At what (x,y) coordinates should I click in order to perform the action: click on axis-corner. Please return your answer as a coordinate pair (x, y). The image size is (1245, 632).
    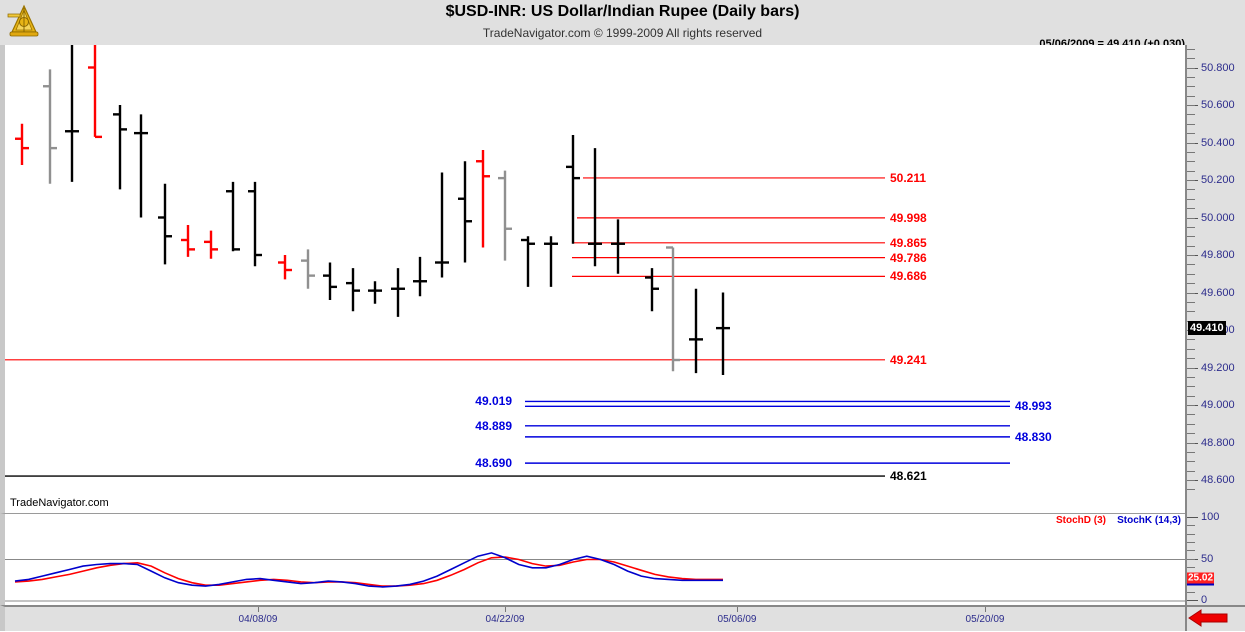
    Looking at the image, I should click on (1215, 618).